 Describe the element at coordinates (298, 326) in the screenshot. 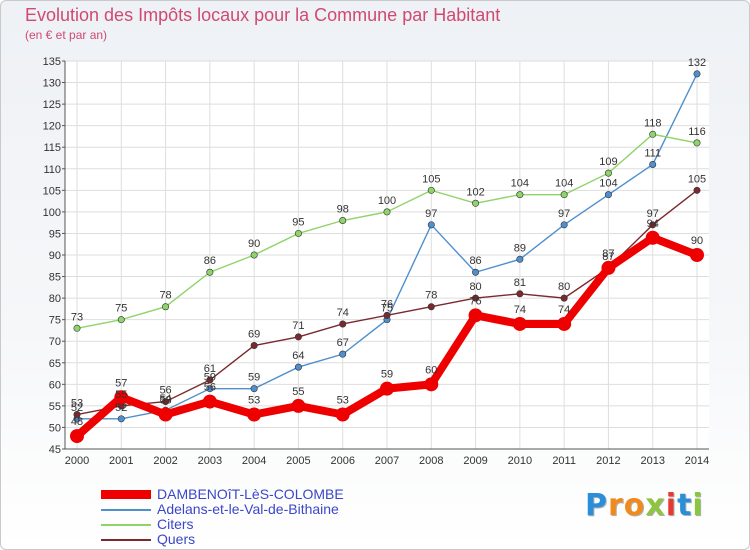

I see `data-label: 71` at that location.